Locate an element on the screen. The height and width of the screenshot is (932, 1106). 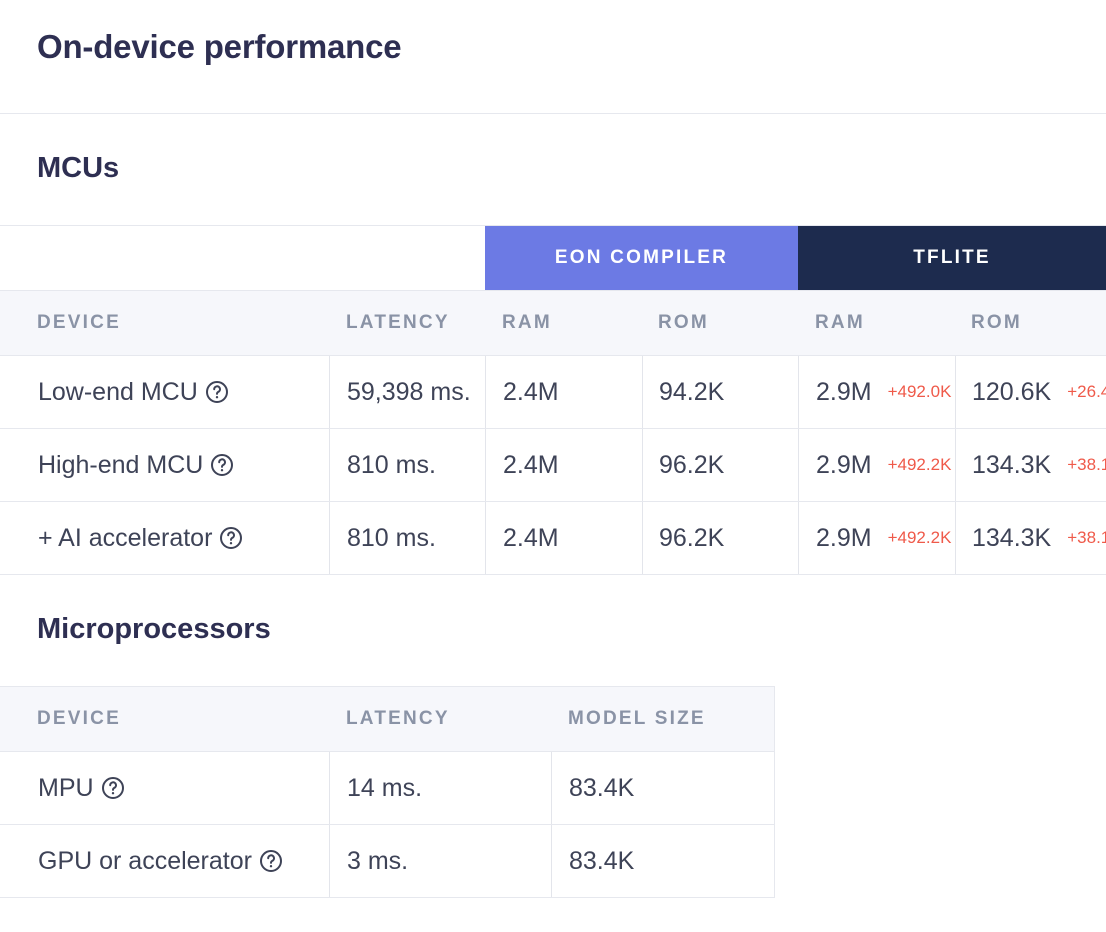
mcu-table-header: DEVICE LATENCY RAM ROM RAM ROM is located at coordinates (553, 323).